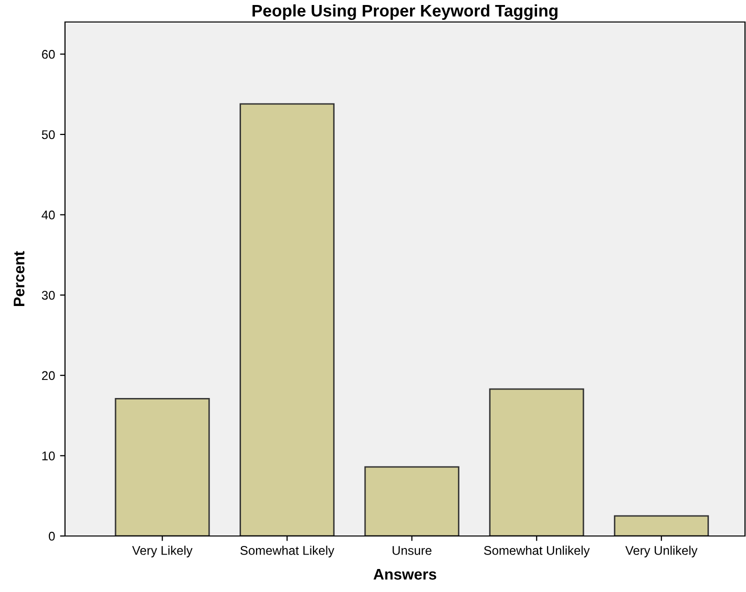 This screenshot has height=592, width=746. What do you see at coordinates (162, 552) in the screenshot?
I see `x-tick-label: Very Likely` at bounding box center [162, 552].